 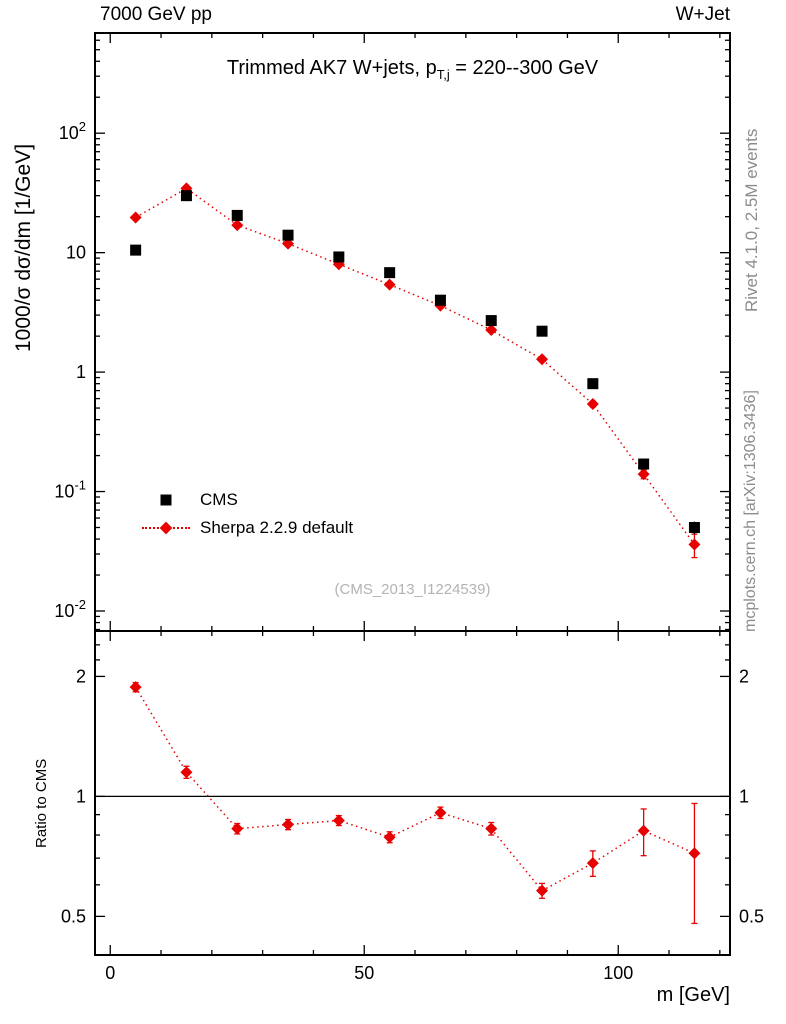 What do you see at coordinates (524, 68) in the screenshot?
I see `plot-title-post: = 220--300 GeV` at bounding box center [524, 68].